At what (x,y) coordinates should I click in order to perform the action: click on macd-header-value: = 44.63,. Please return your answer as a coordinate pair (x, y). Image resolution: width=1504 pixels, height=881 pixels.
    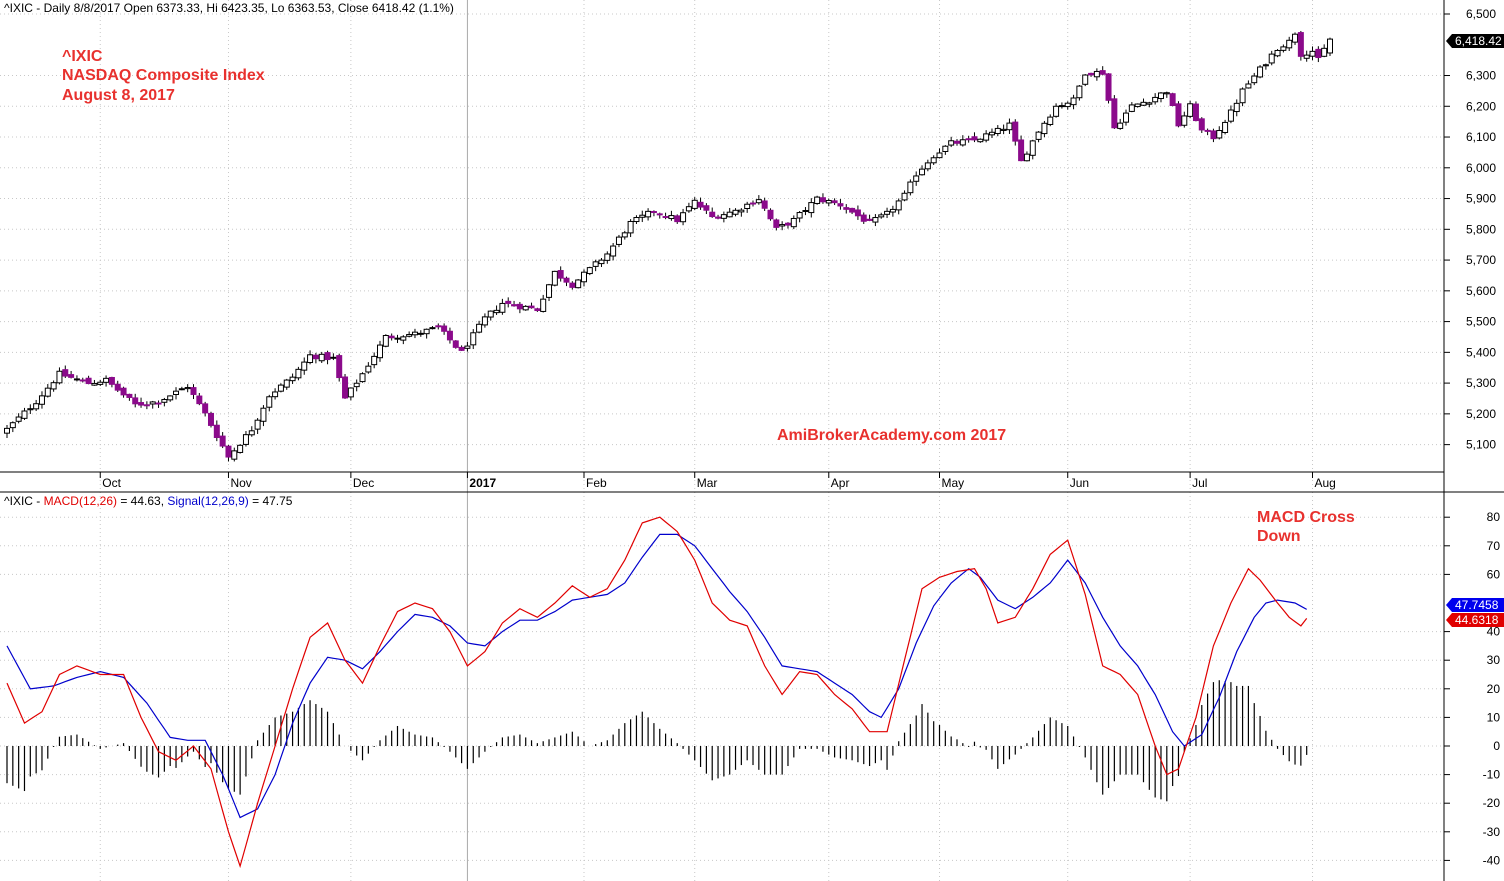
    Looking at the image, I should click on (142, 501).